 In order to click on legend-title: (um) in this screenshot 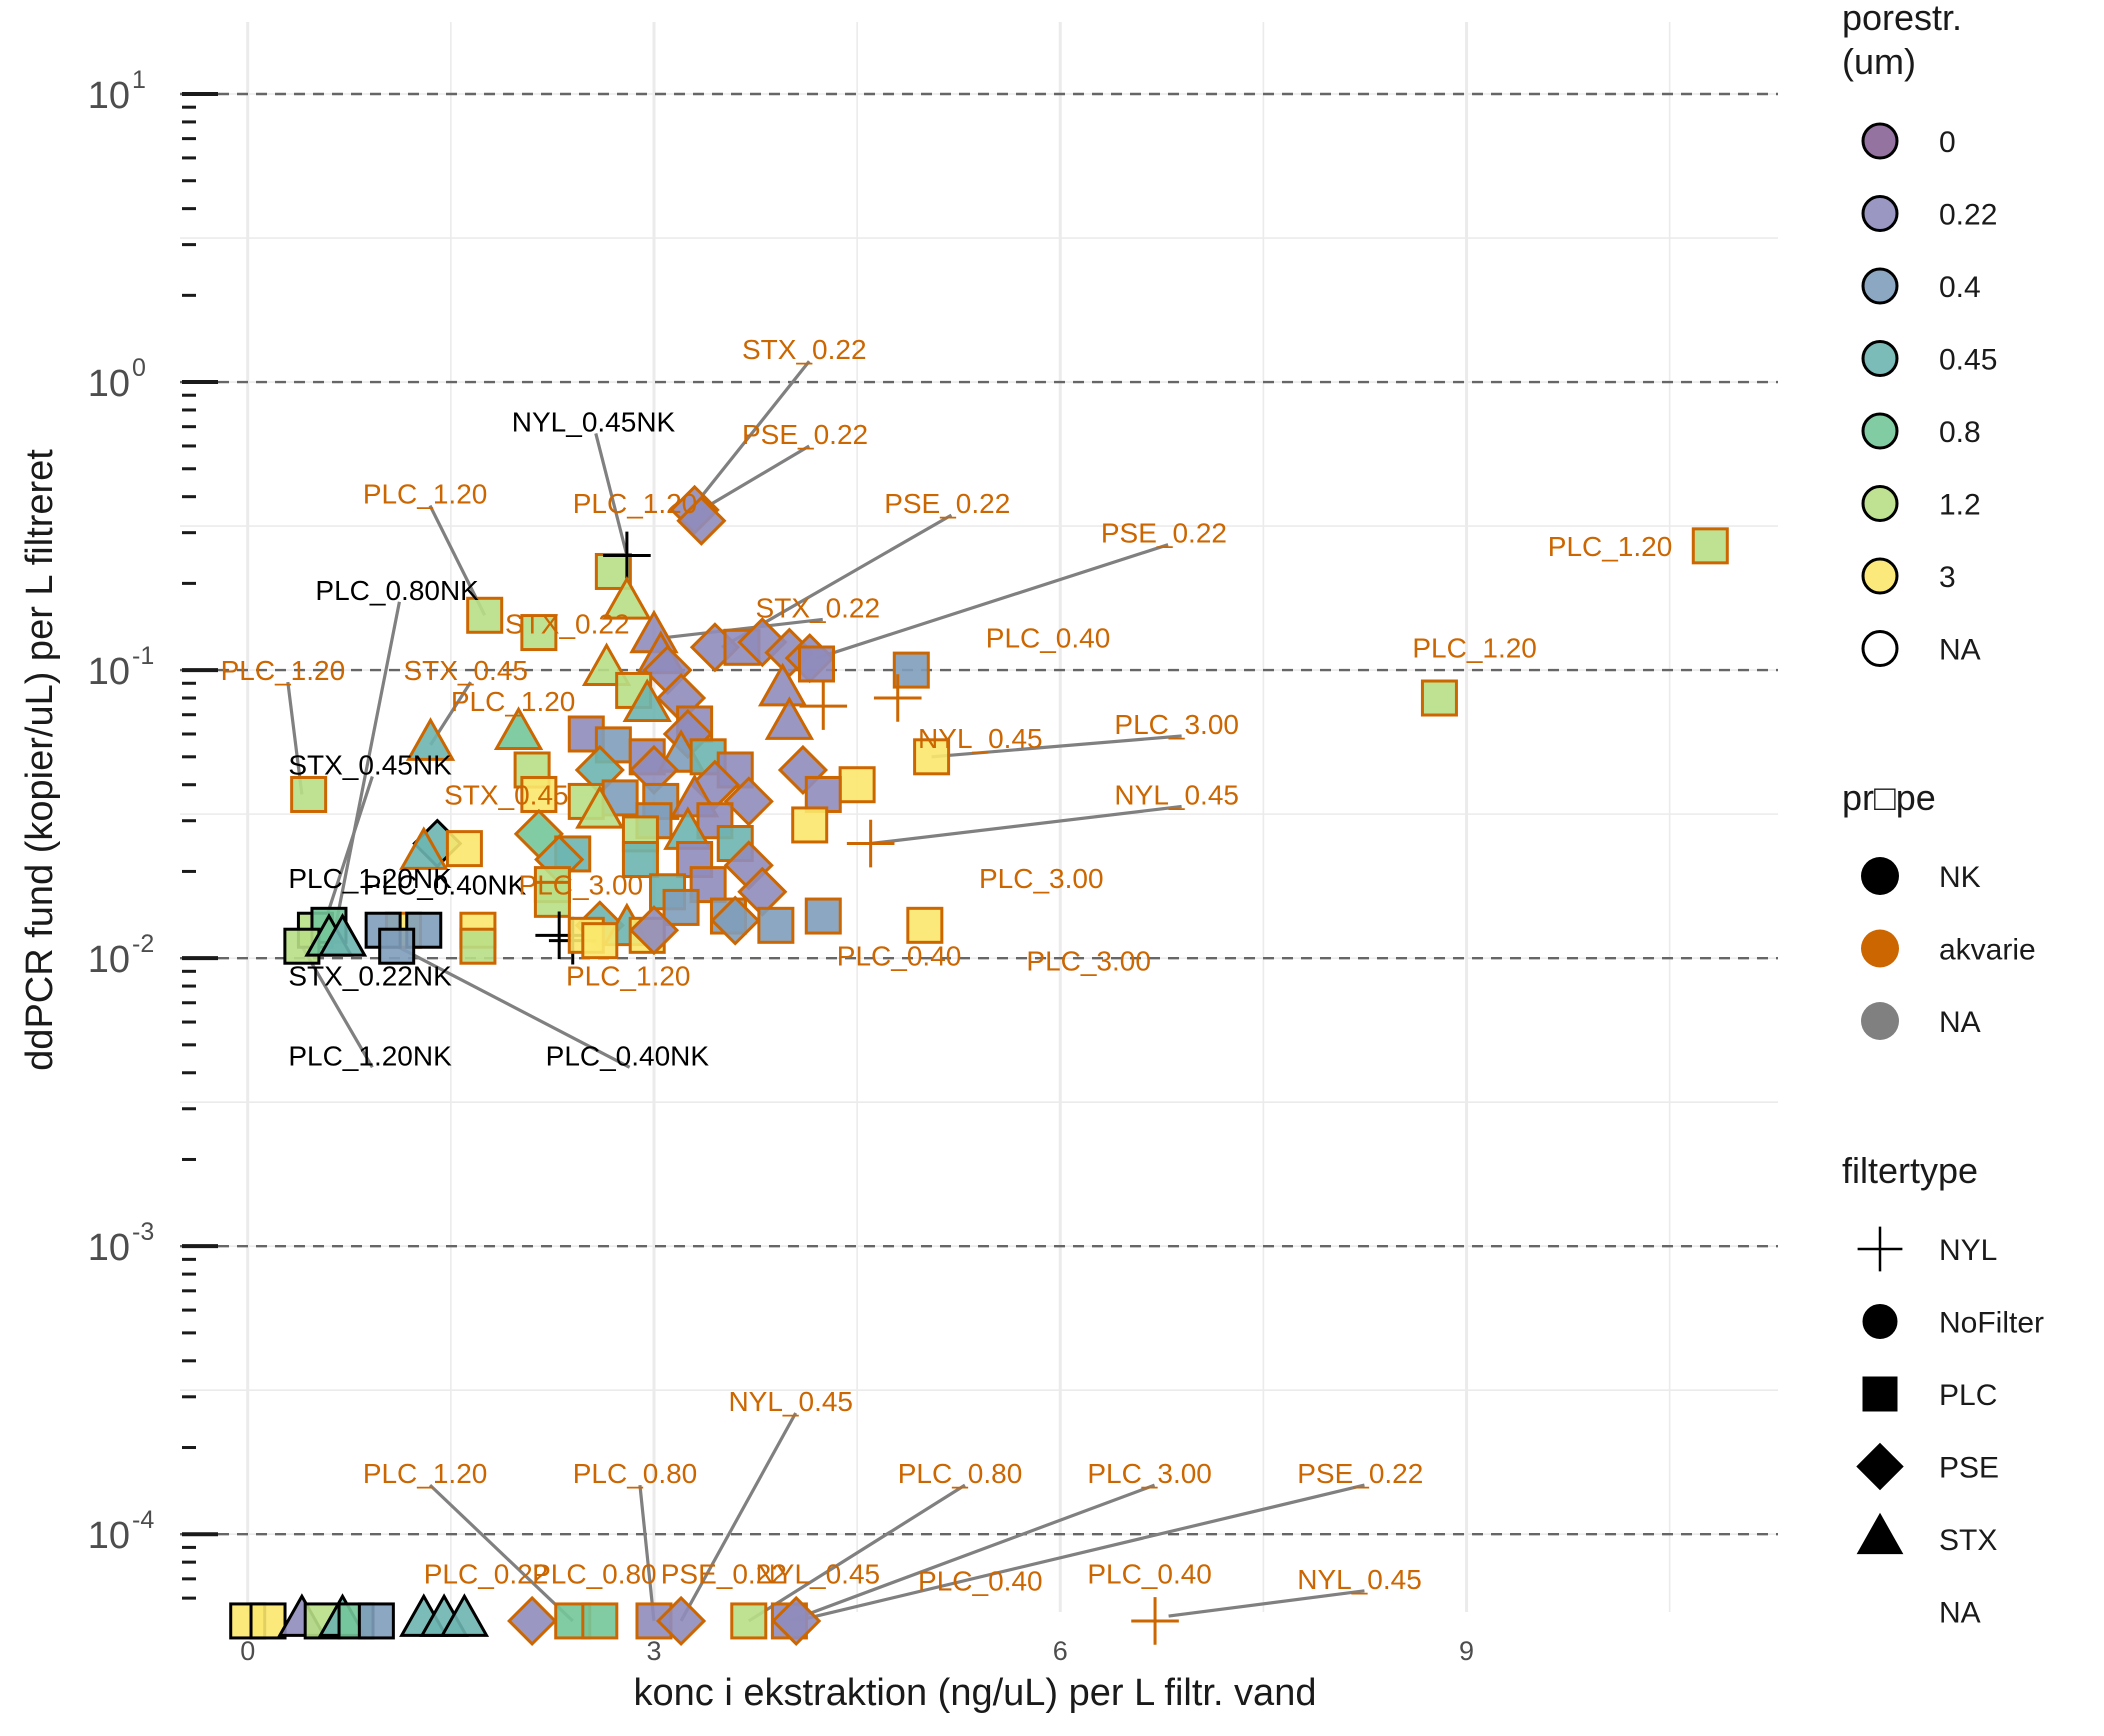, I will do `click(1879, 61)`.